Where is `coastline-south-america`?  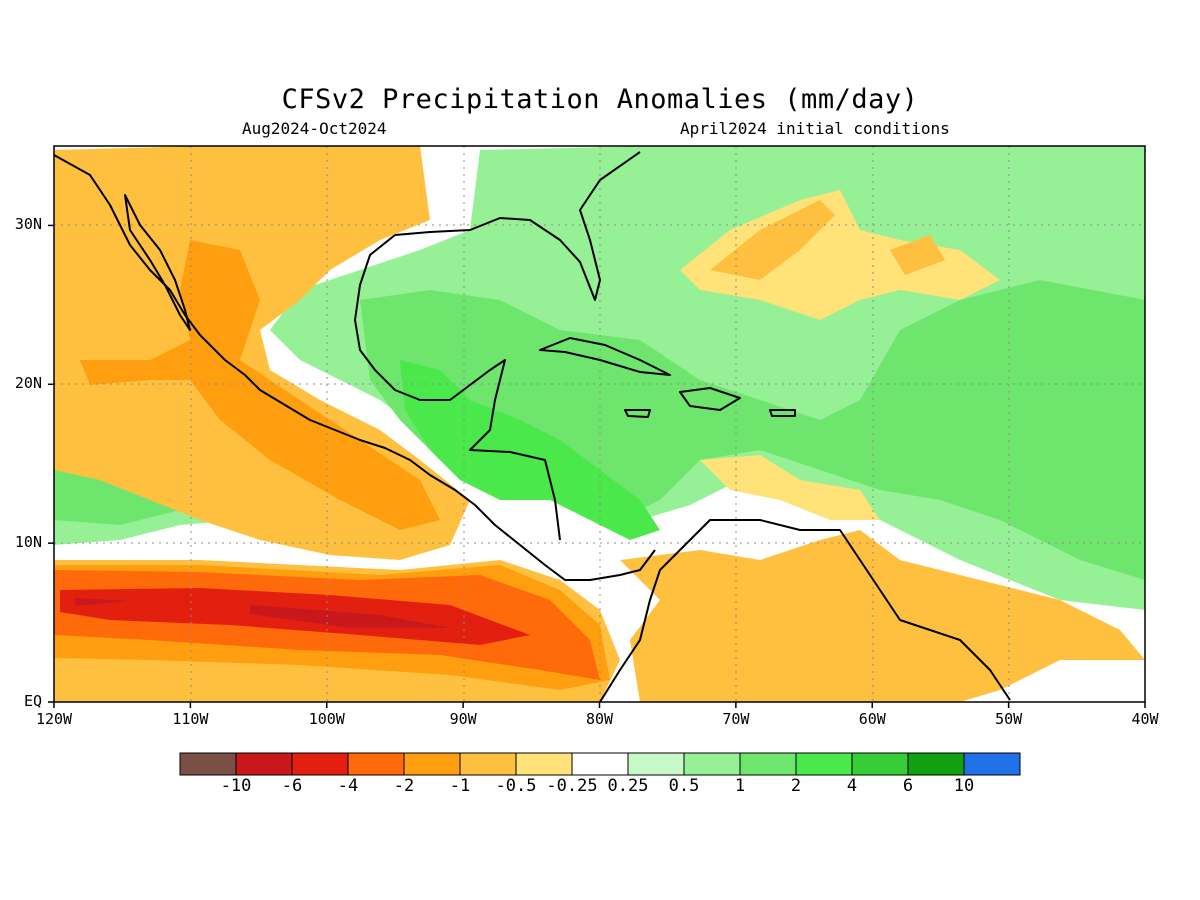
coastline-south-america is located at coordinates (805, 611).